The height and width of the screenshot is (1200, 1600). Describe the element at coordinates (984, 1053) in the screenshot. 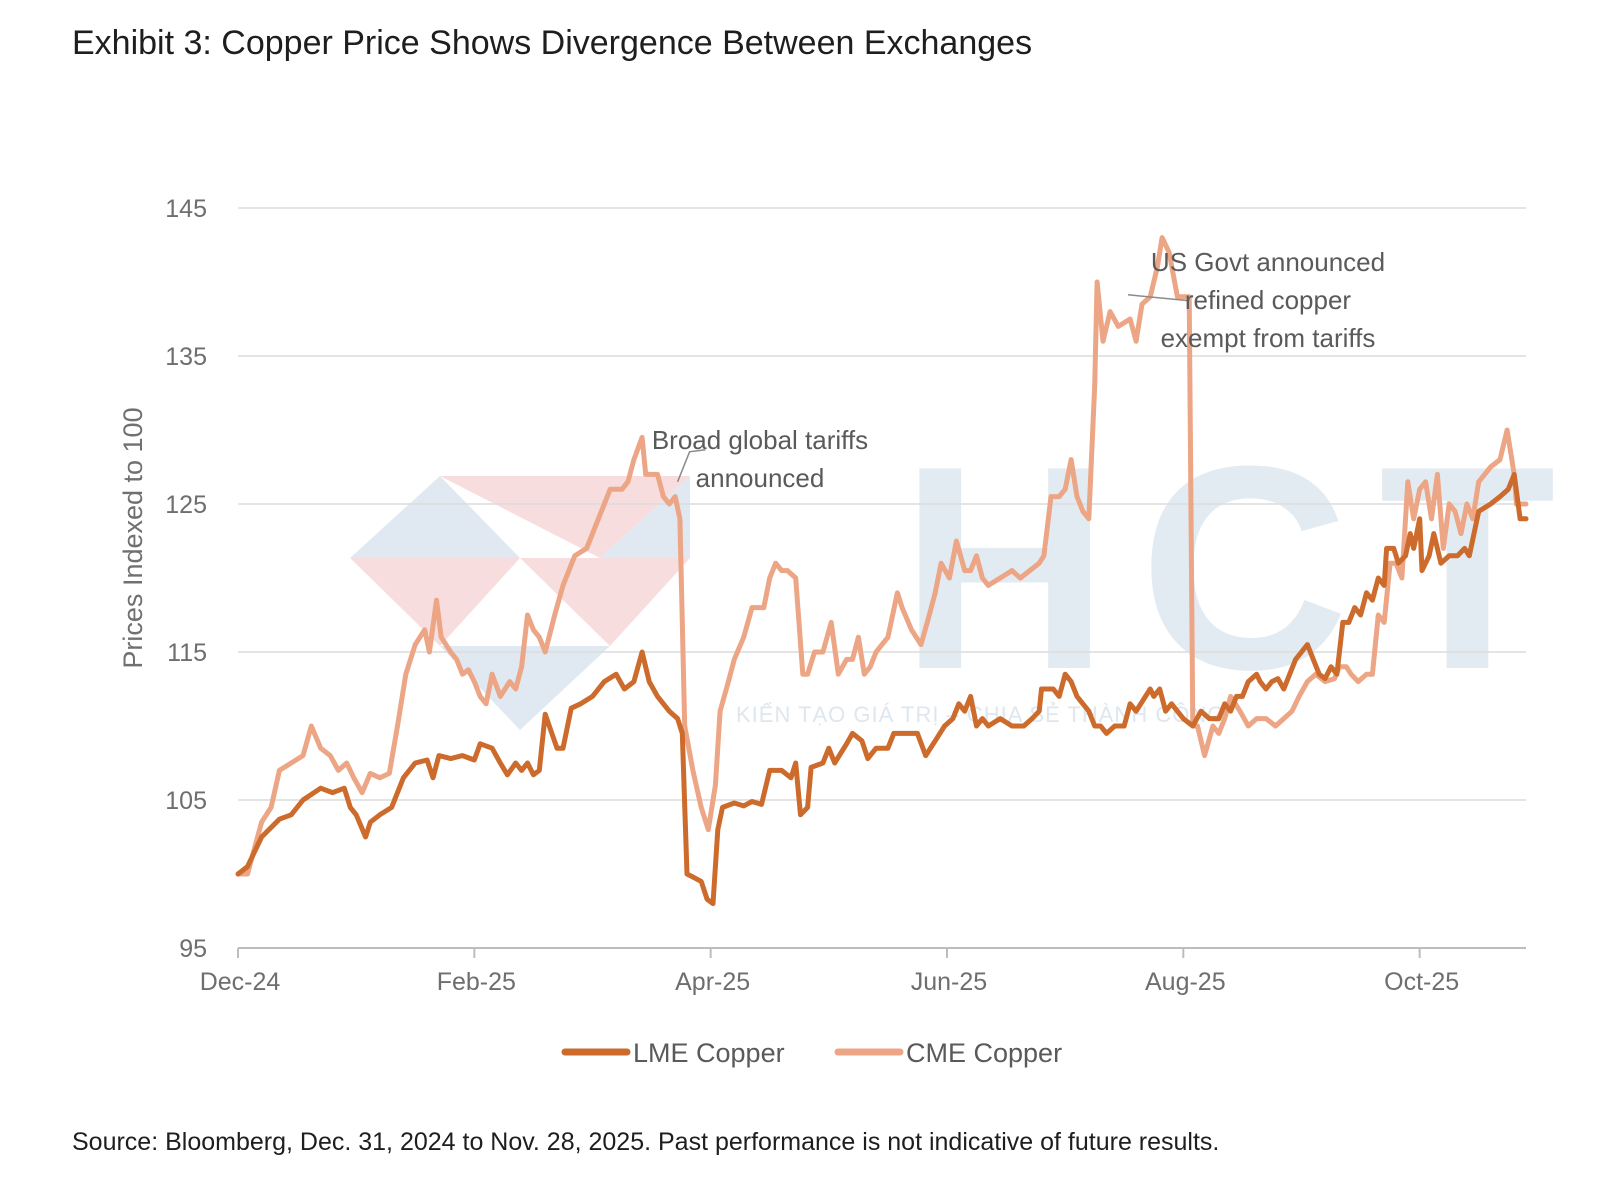

I see `legend-label: CME Copper` at that location.